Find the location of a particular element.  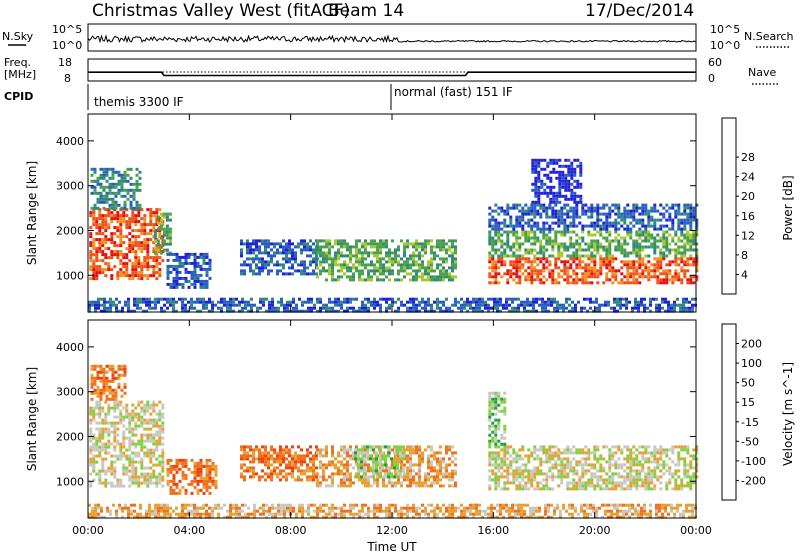

date-label: 17/Dec/2014 is located at coordinates (639, 11).